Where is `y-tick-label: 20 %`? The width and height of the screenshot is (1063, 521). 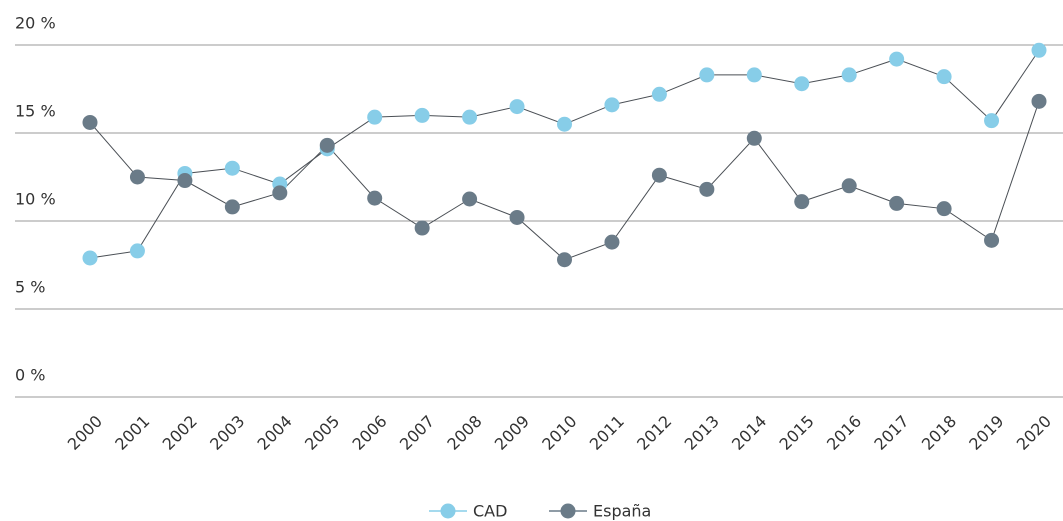
y-tick-label: 20 % is located at coordinates (35, 23).